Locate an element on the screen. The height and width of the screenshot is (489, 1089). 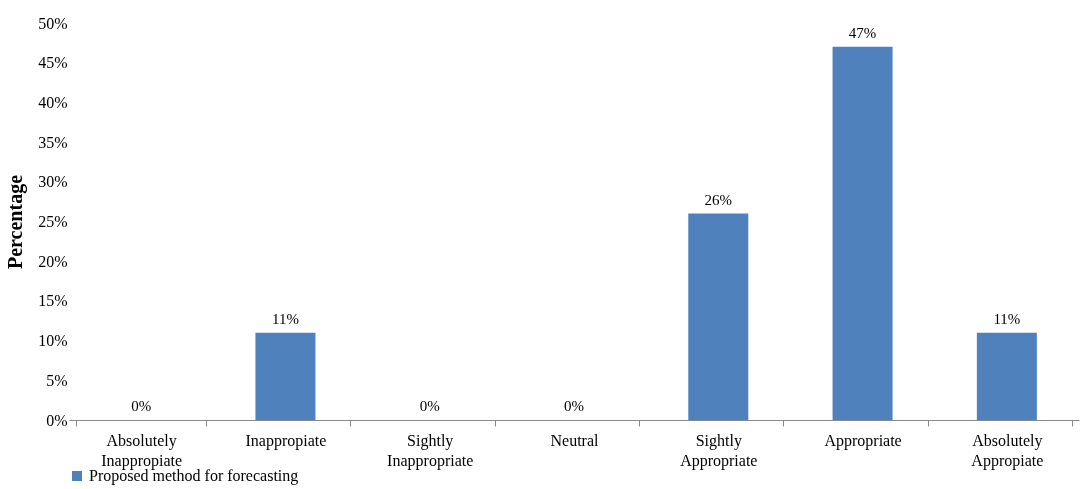
data-label: 26% is located at coordinates (718, 199).